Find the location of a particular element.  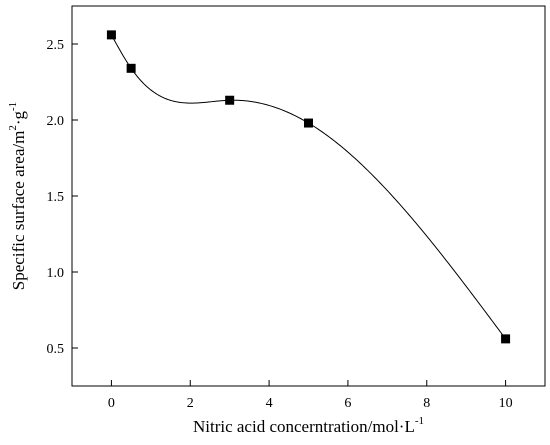

x-tick-label: 8 is located at coordinates (426, 403).